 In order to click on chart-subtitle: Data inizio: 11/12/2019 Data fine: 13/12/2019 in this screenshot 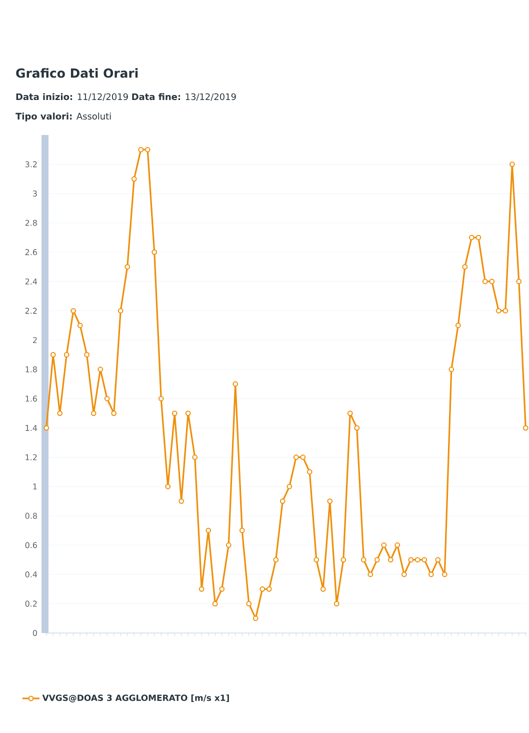, I will do `click(126, 97)`.